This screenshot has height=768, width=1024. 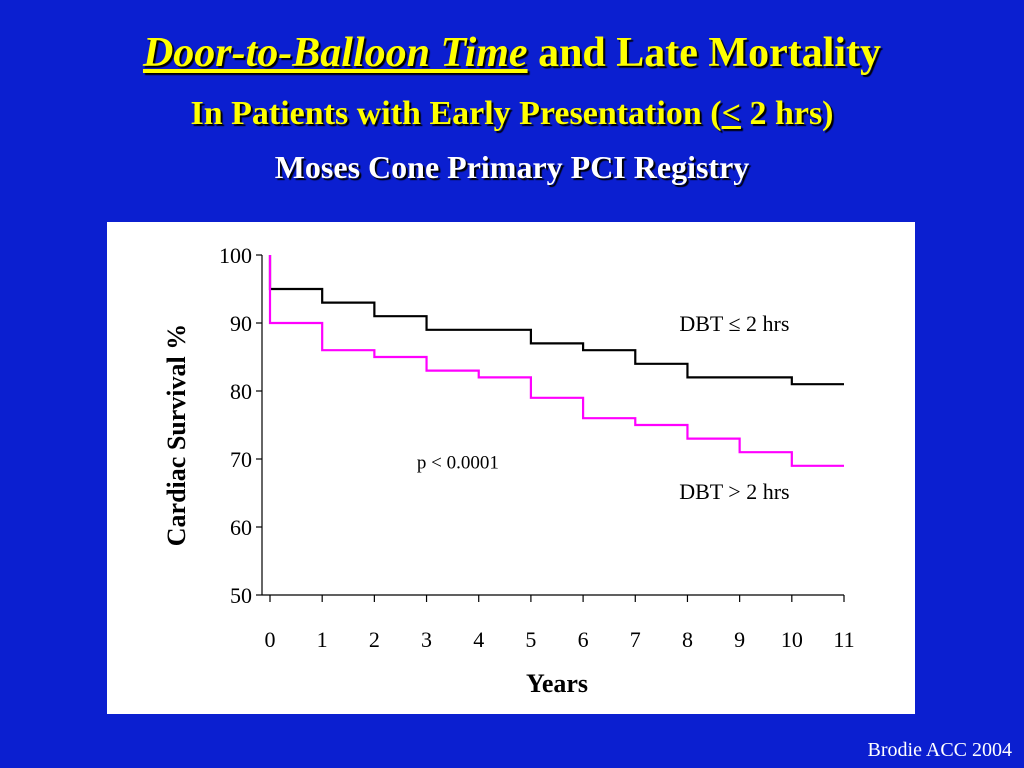 What do you see at coordinates (734, 491) in the screenshot?
I see `series-label-2: DBT > 2 hrs` at bounding box center [734, 491].